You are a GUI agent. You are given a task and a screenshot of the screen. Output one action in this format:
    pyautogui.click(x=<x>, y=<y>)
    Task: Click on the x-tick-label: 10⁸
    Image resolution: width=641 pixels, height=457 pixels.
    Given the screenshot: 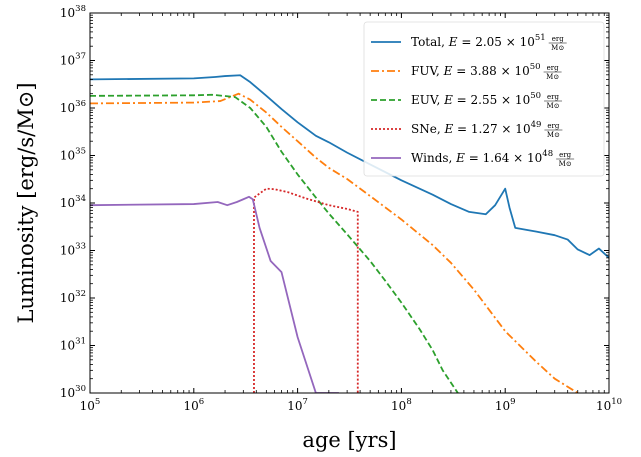 What is the action you would take?
    pyautogui.click(x=401, y=405)
    